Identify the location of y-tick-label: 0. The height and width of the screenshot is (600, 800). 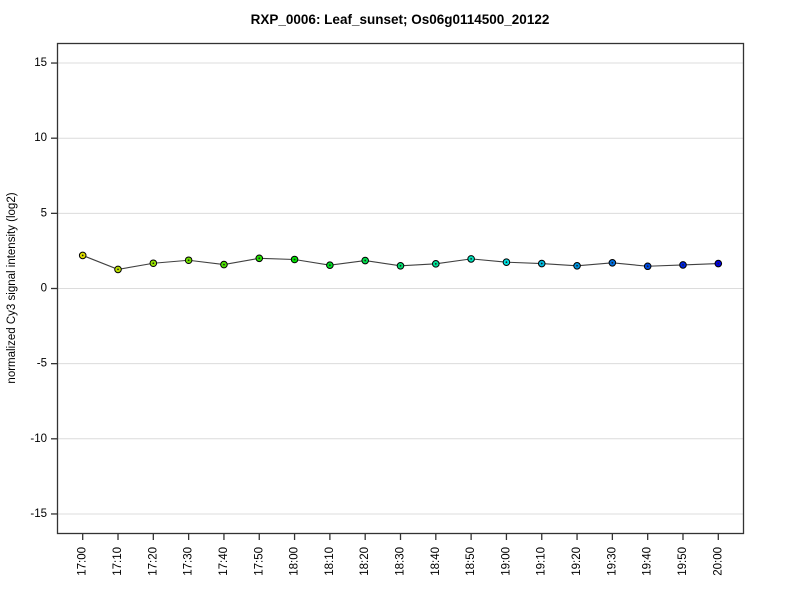
(44, 289).